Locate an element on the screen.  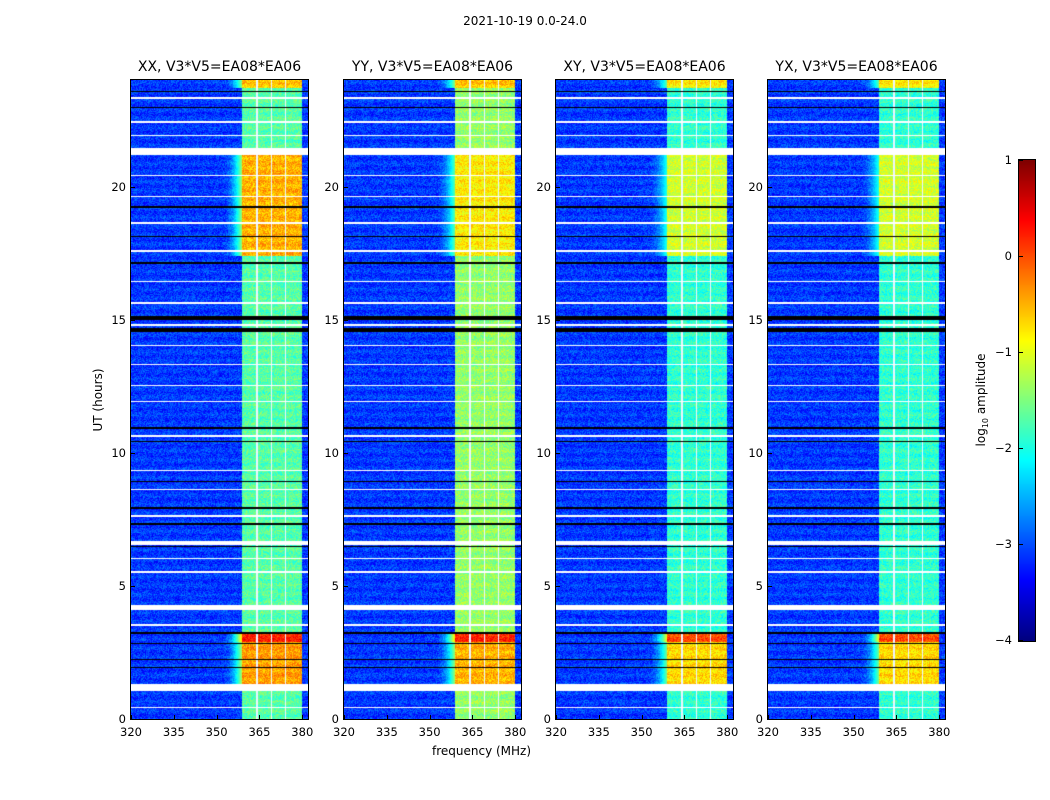
colorbar is located at coordinates (1027, 400).